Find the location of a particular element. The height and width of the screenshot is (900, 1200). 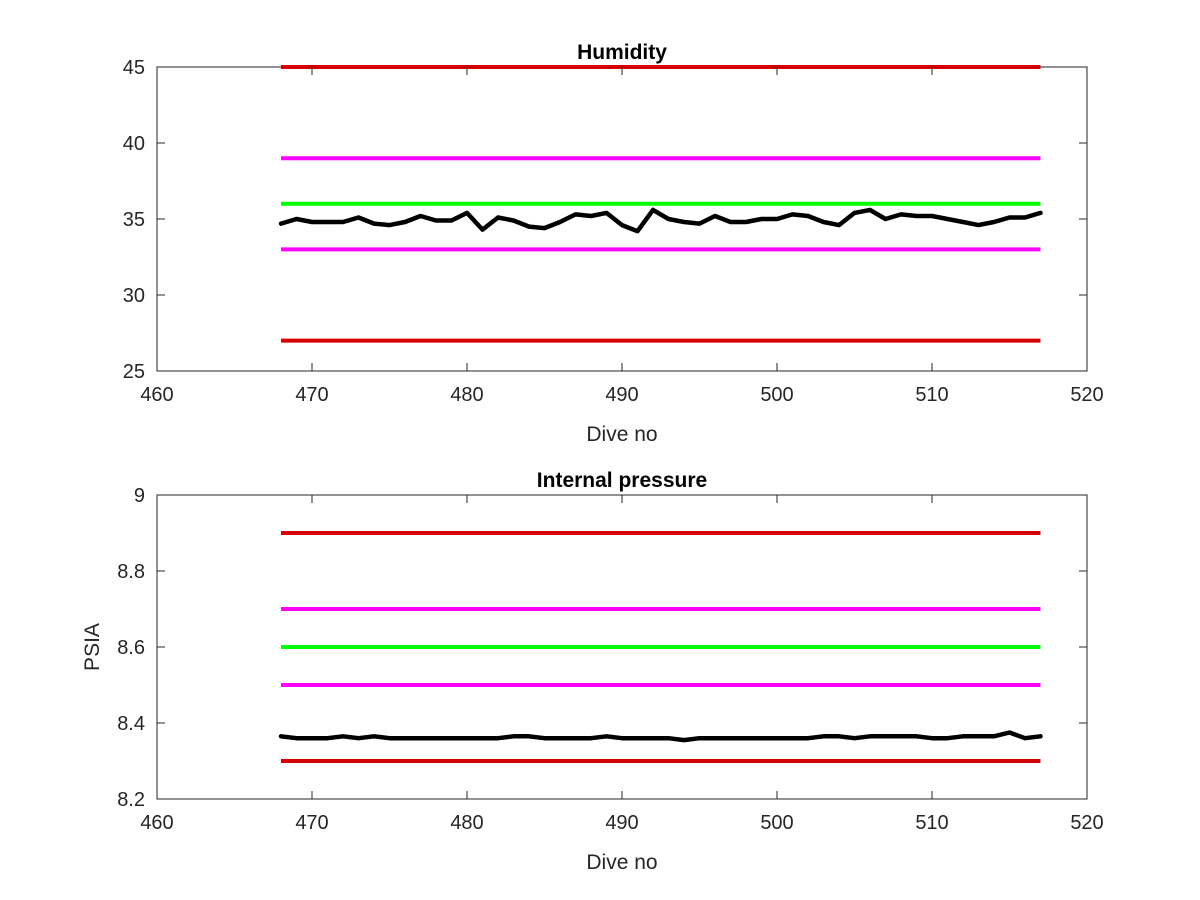

y-tick-label: 8.6 is located at coordinates (131, 648).